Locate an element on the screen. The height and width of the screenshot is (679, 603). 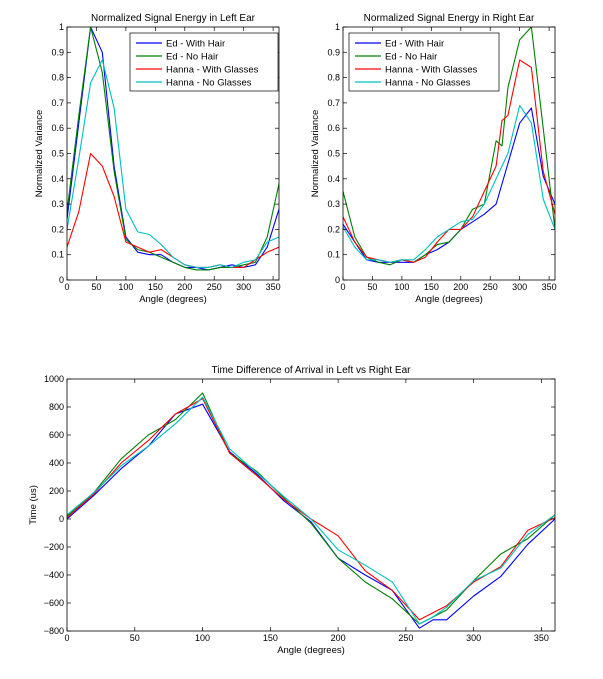
y-tick-label: −600 is located at coordinates (54, 603).